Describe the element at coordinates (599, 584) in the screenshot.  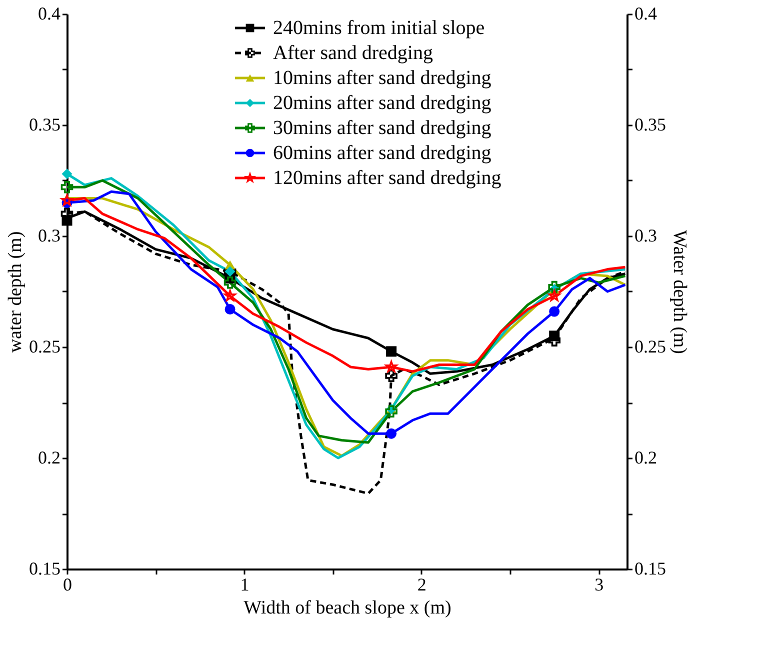
I see `x-tick-label: 3` at that location.